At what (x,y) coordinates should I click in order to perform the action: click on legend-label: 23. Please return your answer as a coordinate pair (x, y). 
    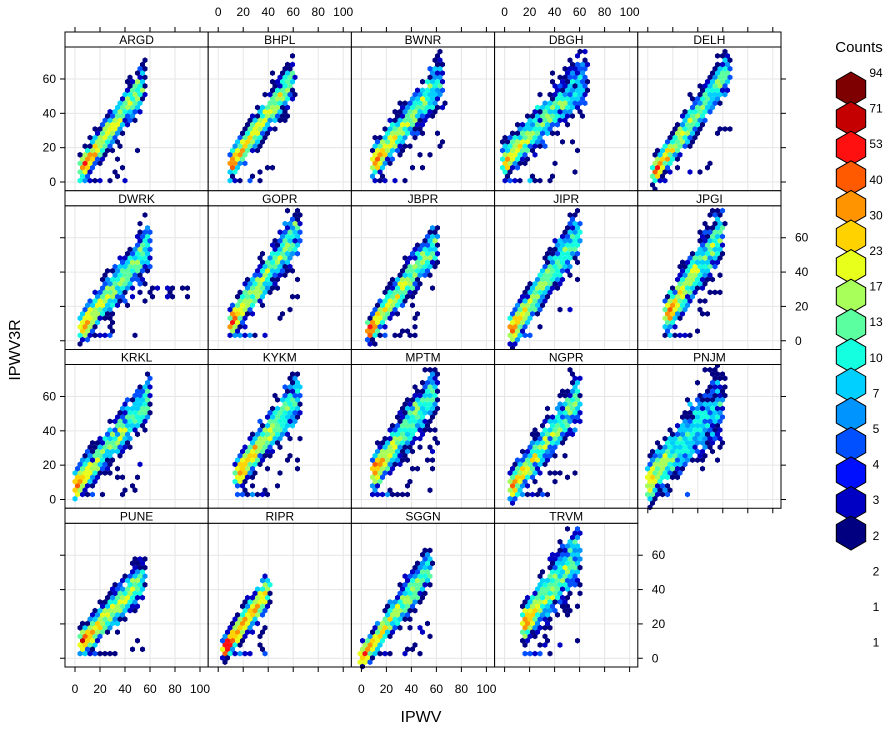
    Looking at the image, I should click on (876, 251).